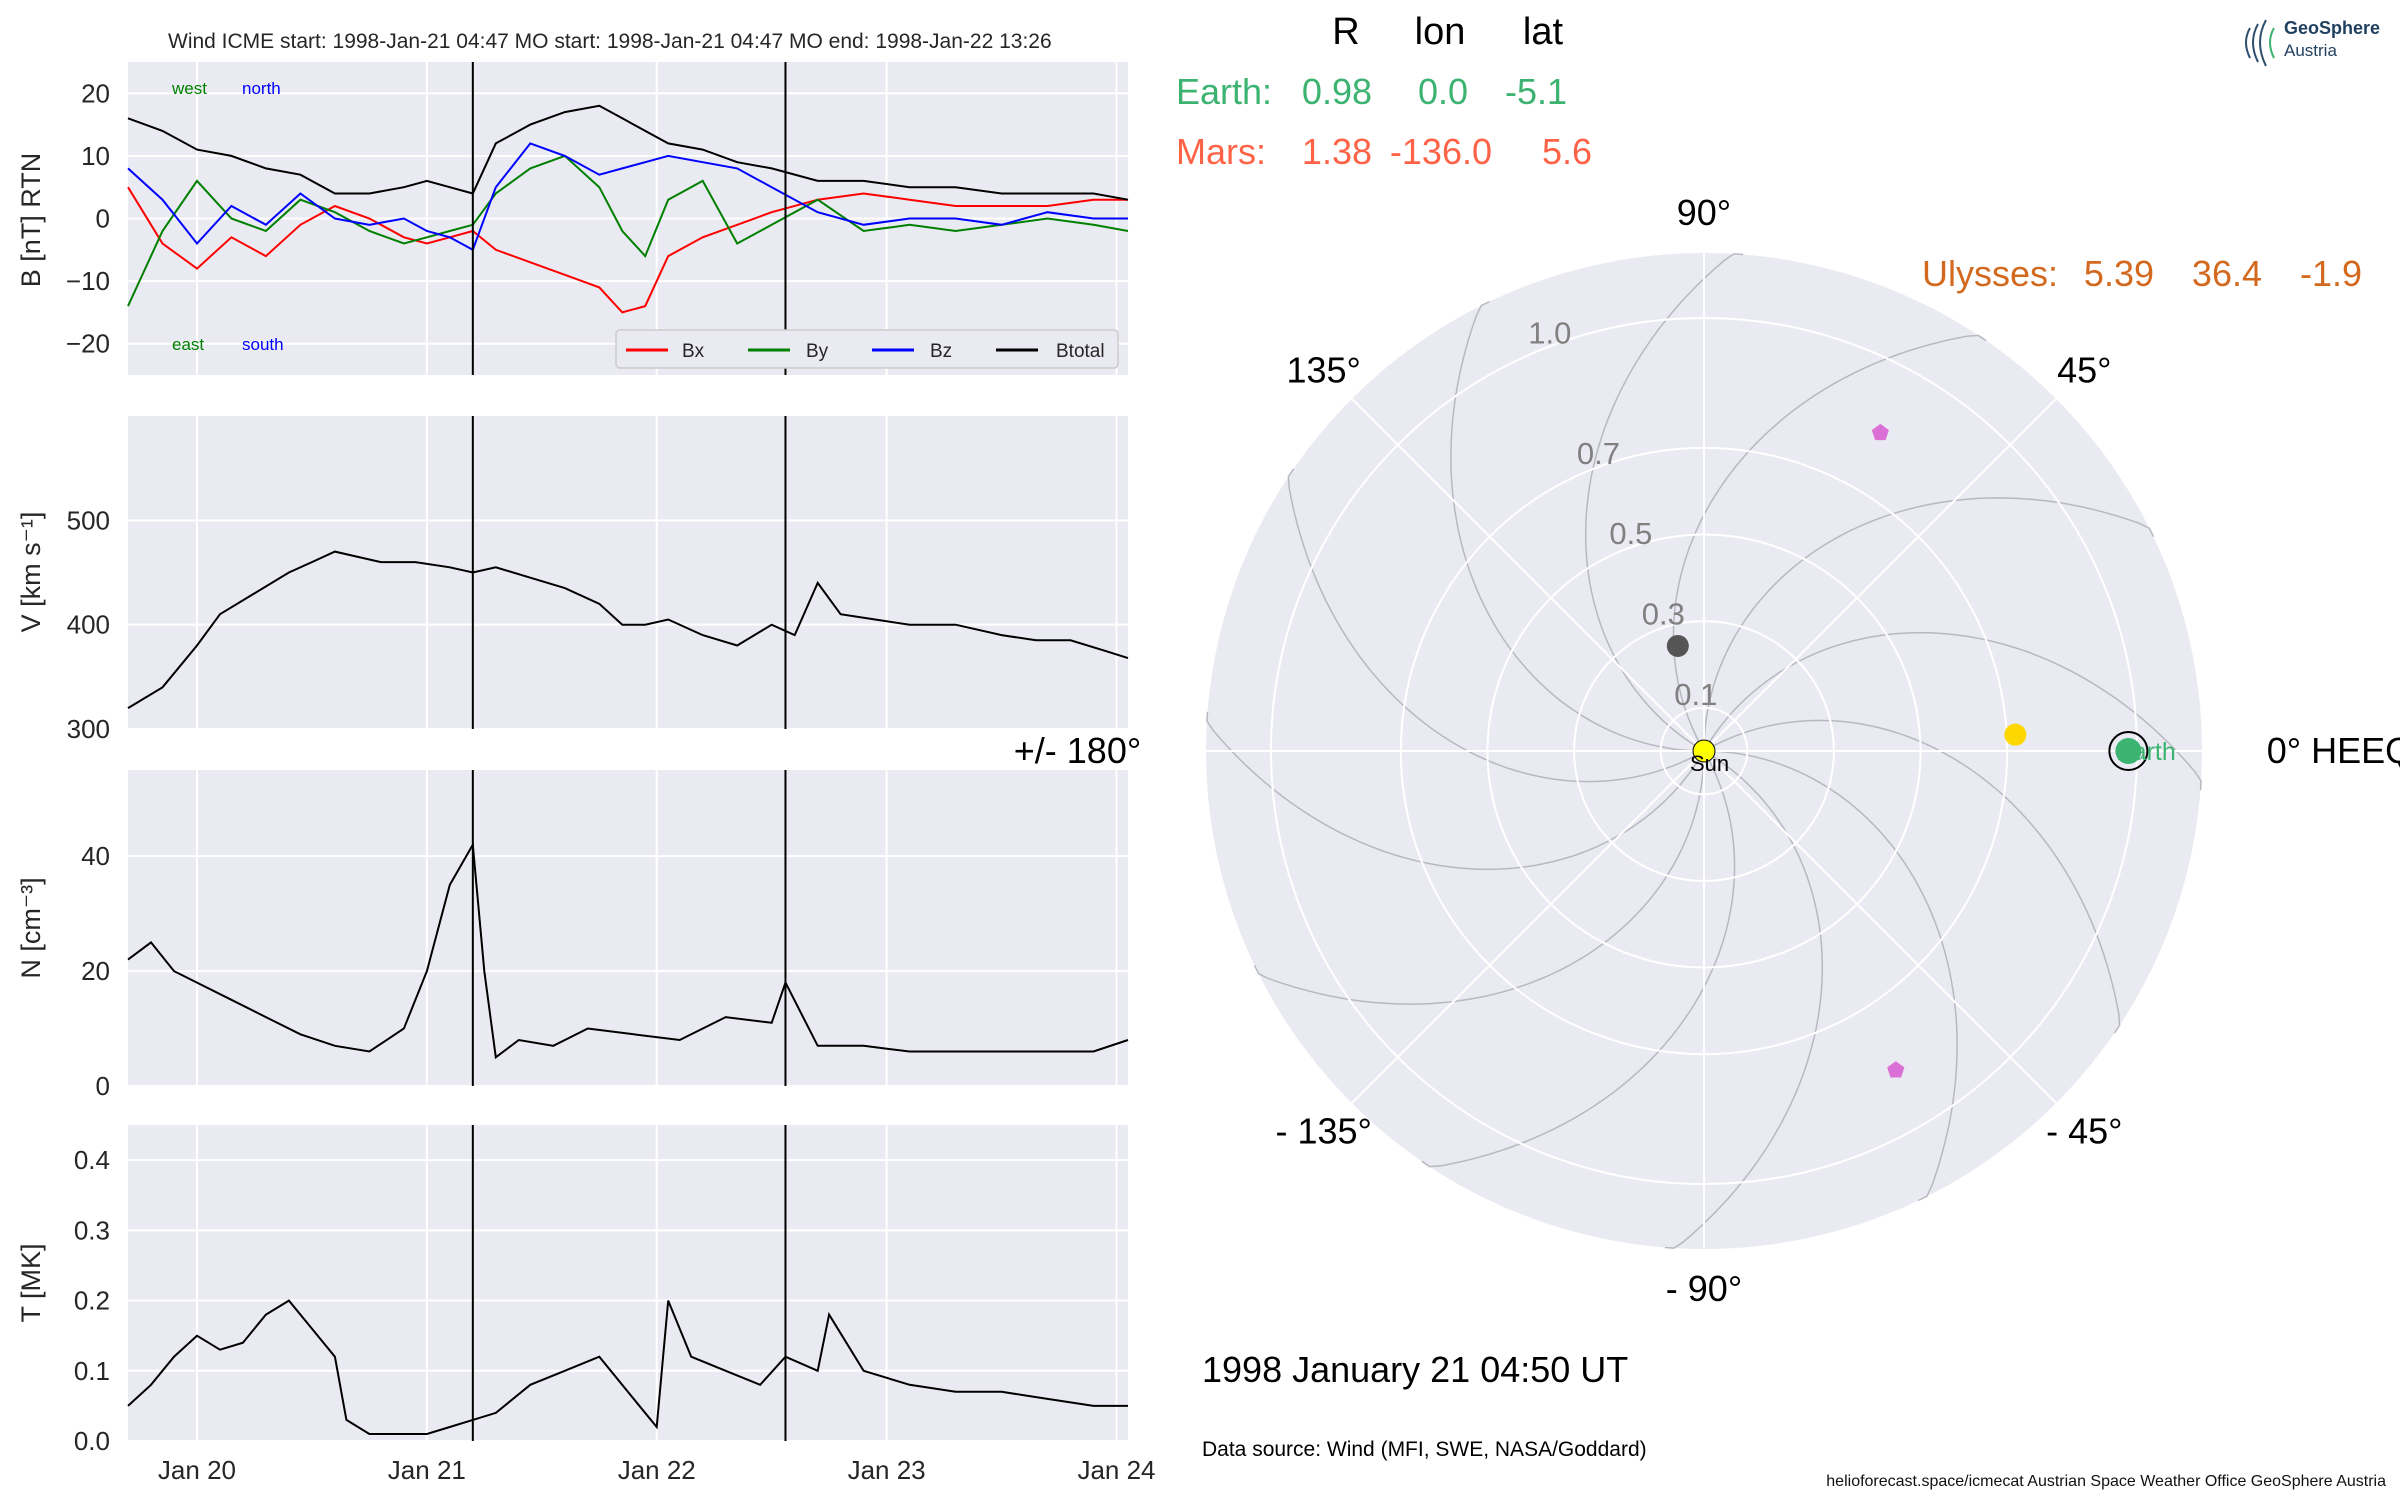 Image resolution: width=2400 pixels, height=1500 pixels. What do you see at coordinates (92, 1371) in the screenshot?
I see `y-tick-label: 0.1` at bounding box center [92, 1371].